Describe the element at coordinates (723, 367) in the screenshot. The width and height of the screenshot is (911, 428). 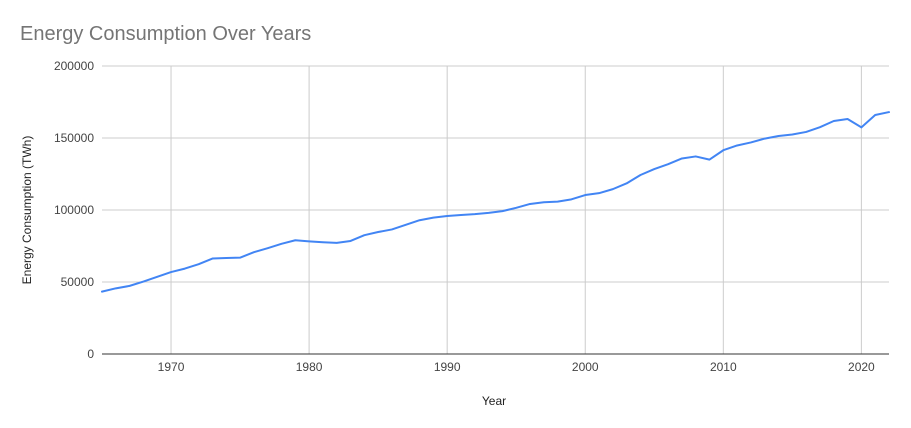
I see `x-tick-label: 2010` at that location.